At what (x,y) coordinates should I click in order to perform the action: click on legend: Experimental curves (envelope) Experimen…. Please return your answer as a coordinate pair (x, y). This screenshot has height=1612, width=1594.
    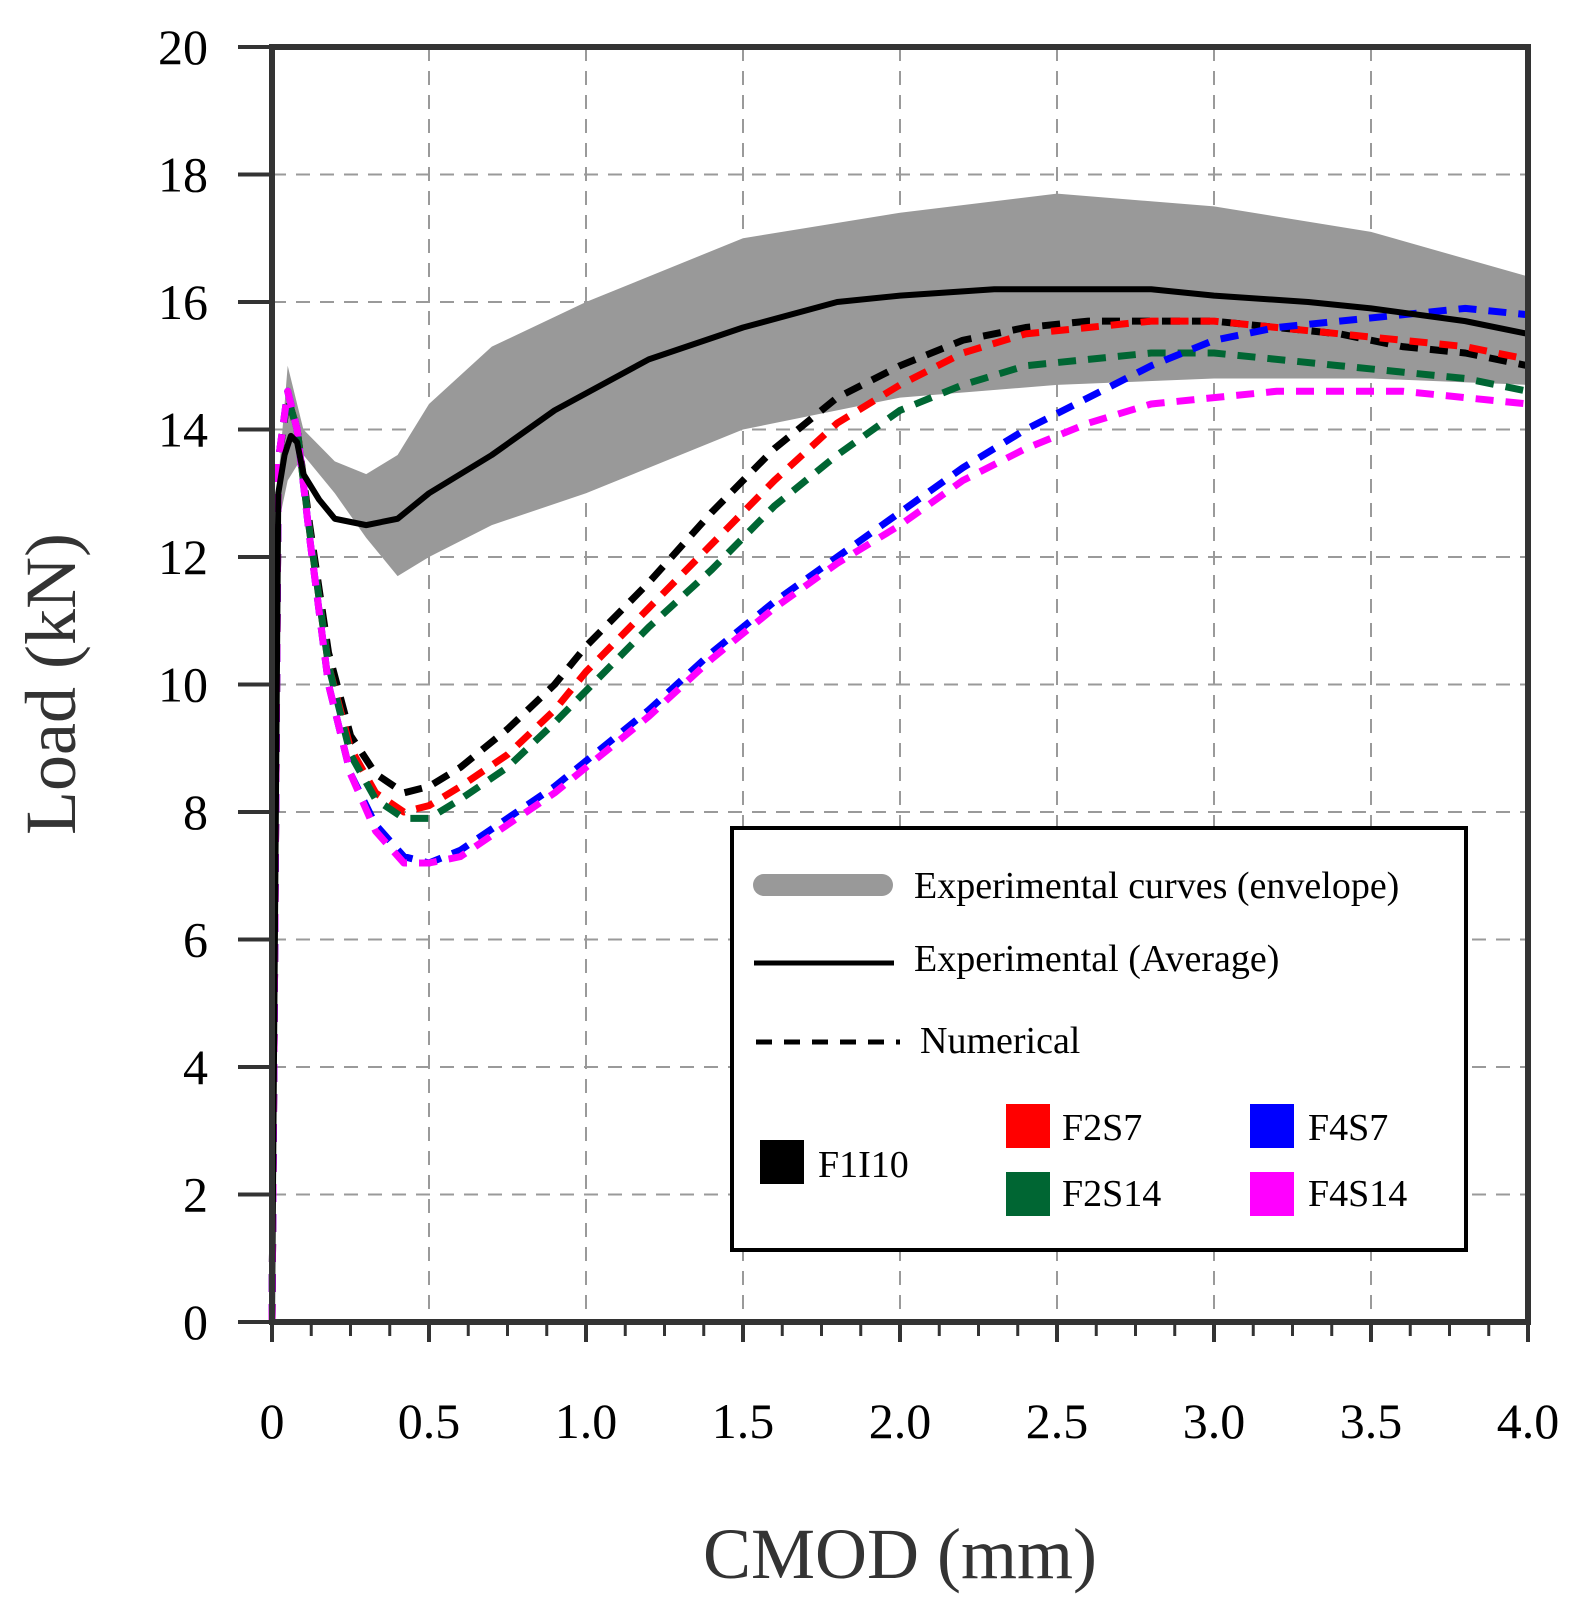
    Looking at the image, I should click on (1099, 1039).